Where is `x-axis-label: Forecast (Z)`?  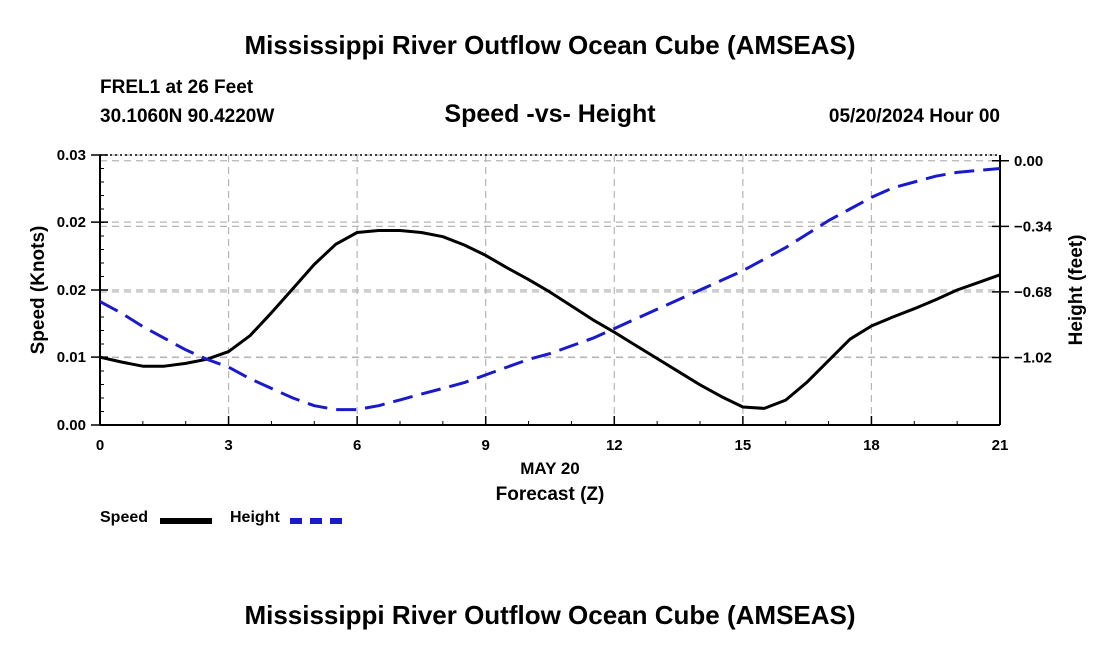 x-axis-label: Forecast (Z) is located at coordinates (550, 494).